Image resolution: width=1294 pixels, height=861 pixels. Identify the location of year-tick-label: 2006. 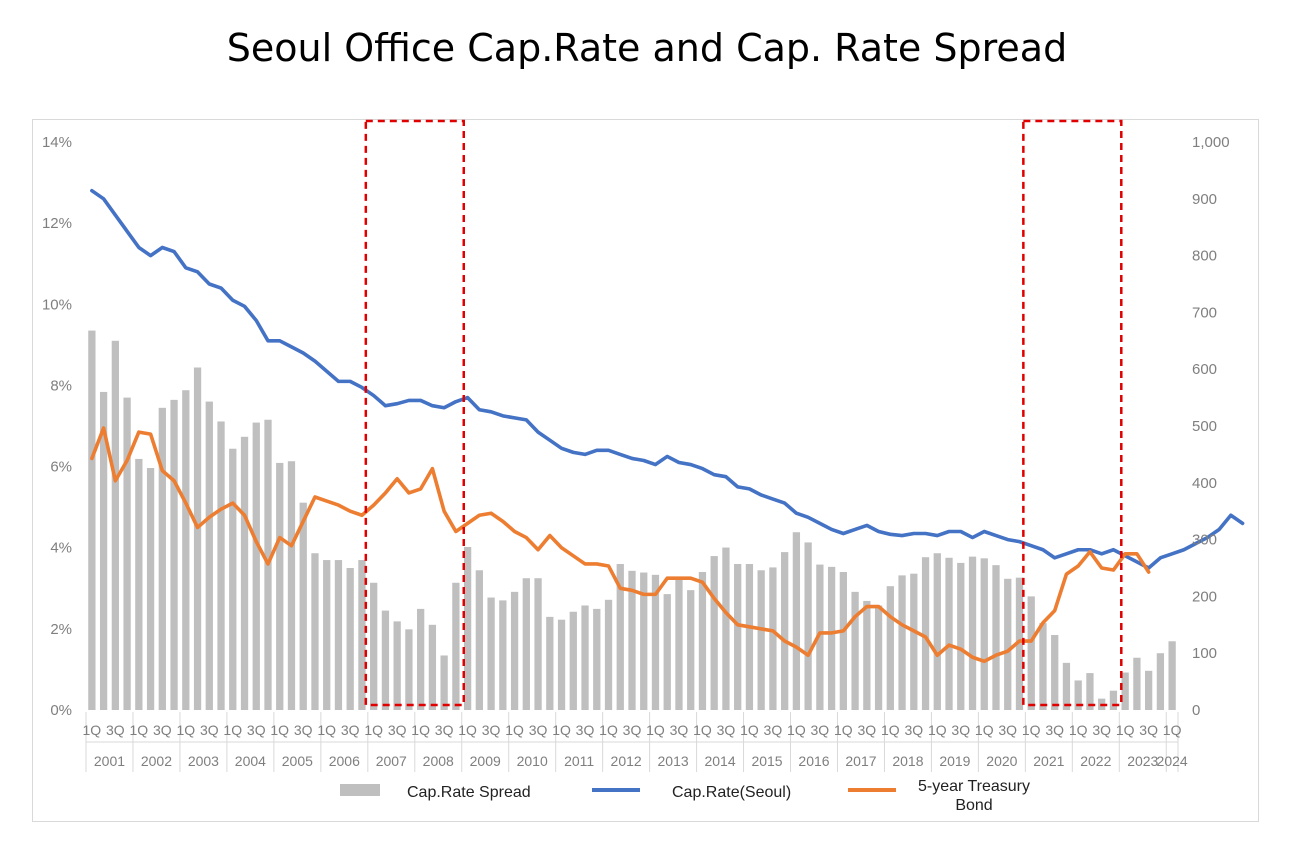
(344, 761).